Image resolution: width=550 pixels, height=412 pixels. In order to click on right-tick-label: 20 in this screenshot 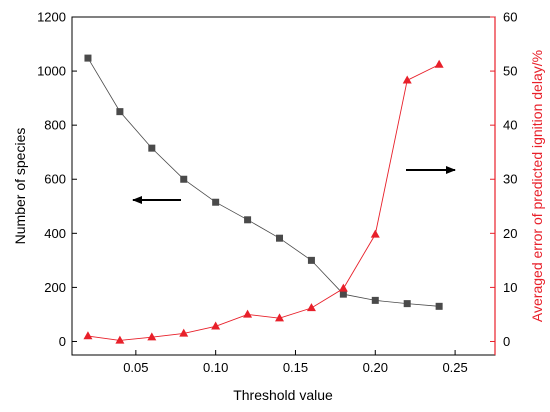, I will do `click(510, 233)`.